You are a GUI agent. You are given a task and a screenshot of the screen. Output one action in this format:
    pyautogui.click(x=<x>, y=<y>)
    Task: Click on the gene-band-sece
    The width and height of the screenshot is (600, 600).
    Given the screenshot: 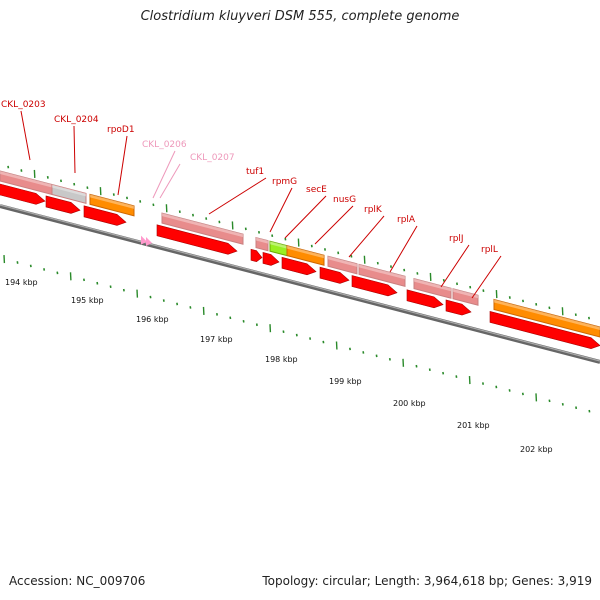 What is the action you would take?
    pyautogui.click(x=305, y=255)
    